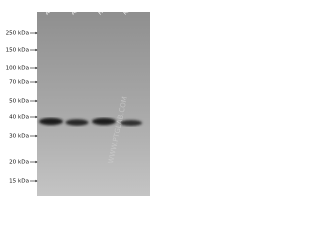 The image size is (320, 240). I want to click on marker-label: 20 kDa, so click(19, 163).